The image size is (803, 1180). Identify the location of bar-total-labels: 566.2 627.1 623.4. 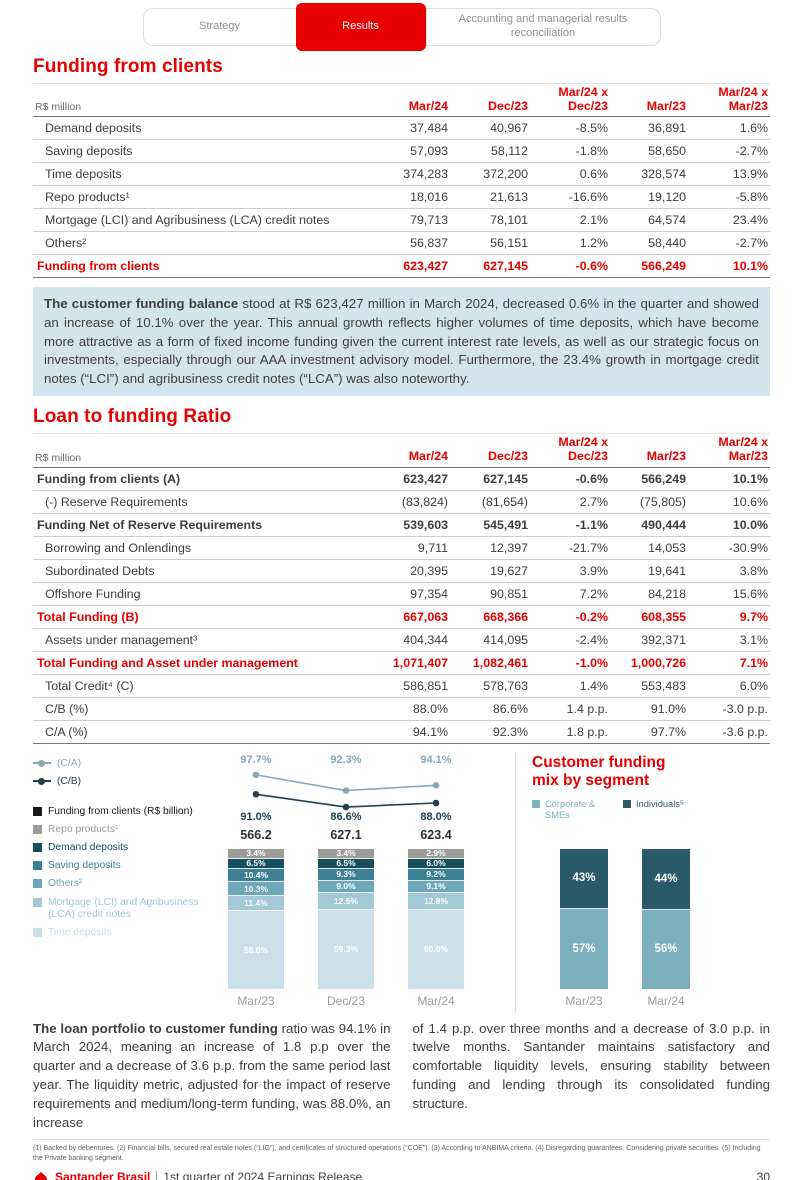
(356, 837).